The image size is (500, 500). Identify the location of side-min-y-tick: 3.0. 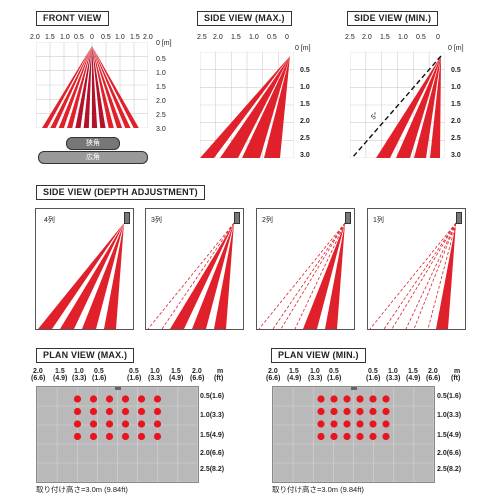
(456, 155).